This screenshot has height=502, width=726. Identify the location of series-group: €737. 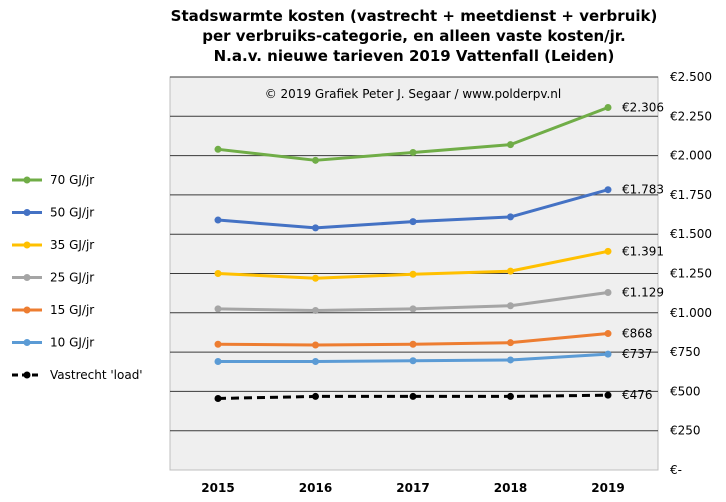
(433, 356).